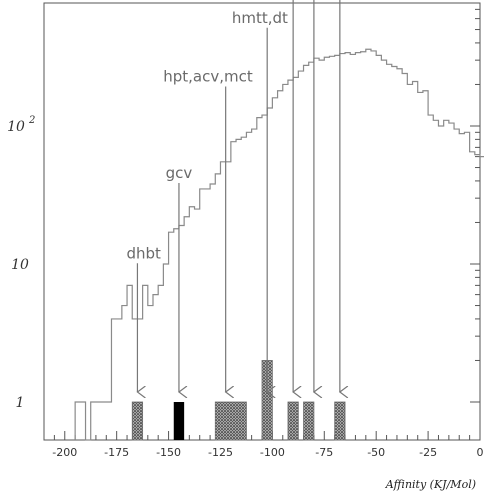 The height and width of the screenshot is (492, 484). Describe the element at coordinates (179, 421) in the screenshot. I see `solid-bar` at that location.